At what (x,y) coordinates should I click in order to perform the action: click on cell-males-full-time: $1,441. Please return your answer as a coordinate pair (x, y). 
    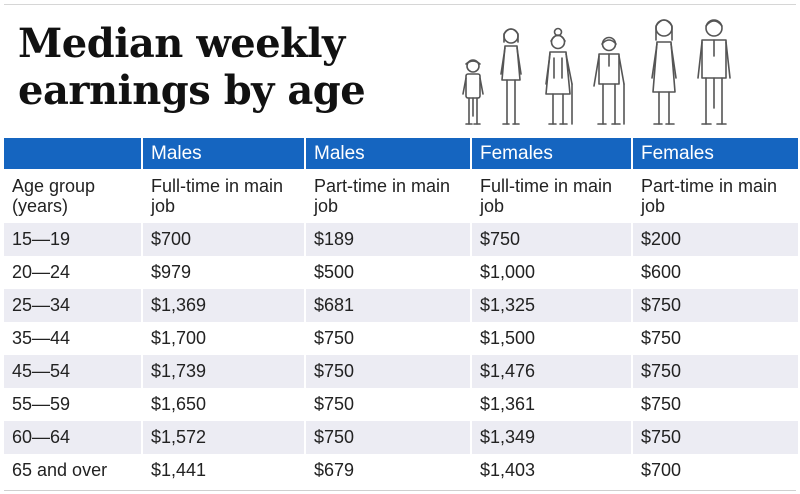
    Looking at the image, I should click on (223, 470).